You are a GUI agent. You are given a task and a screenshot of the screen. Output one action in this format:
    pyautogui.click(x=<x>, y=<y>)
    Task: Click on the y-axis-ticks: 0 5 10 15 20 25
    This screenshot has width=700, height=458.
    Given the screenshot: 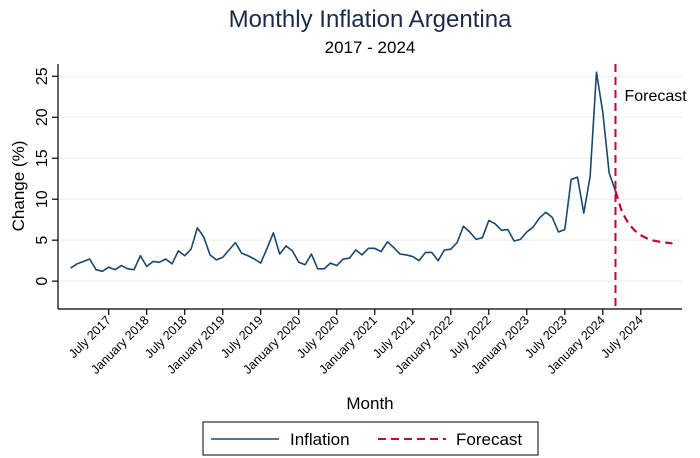 What is the action you would take?
    pyautogui.click(x=46, y=176)
    